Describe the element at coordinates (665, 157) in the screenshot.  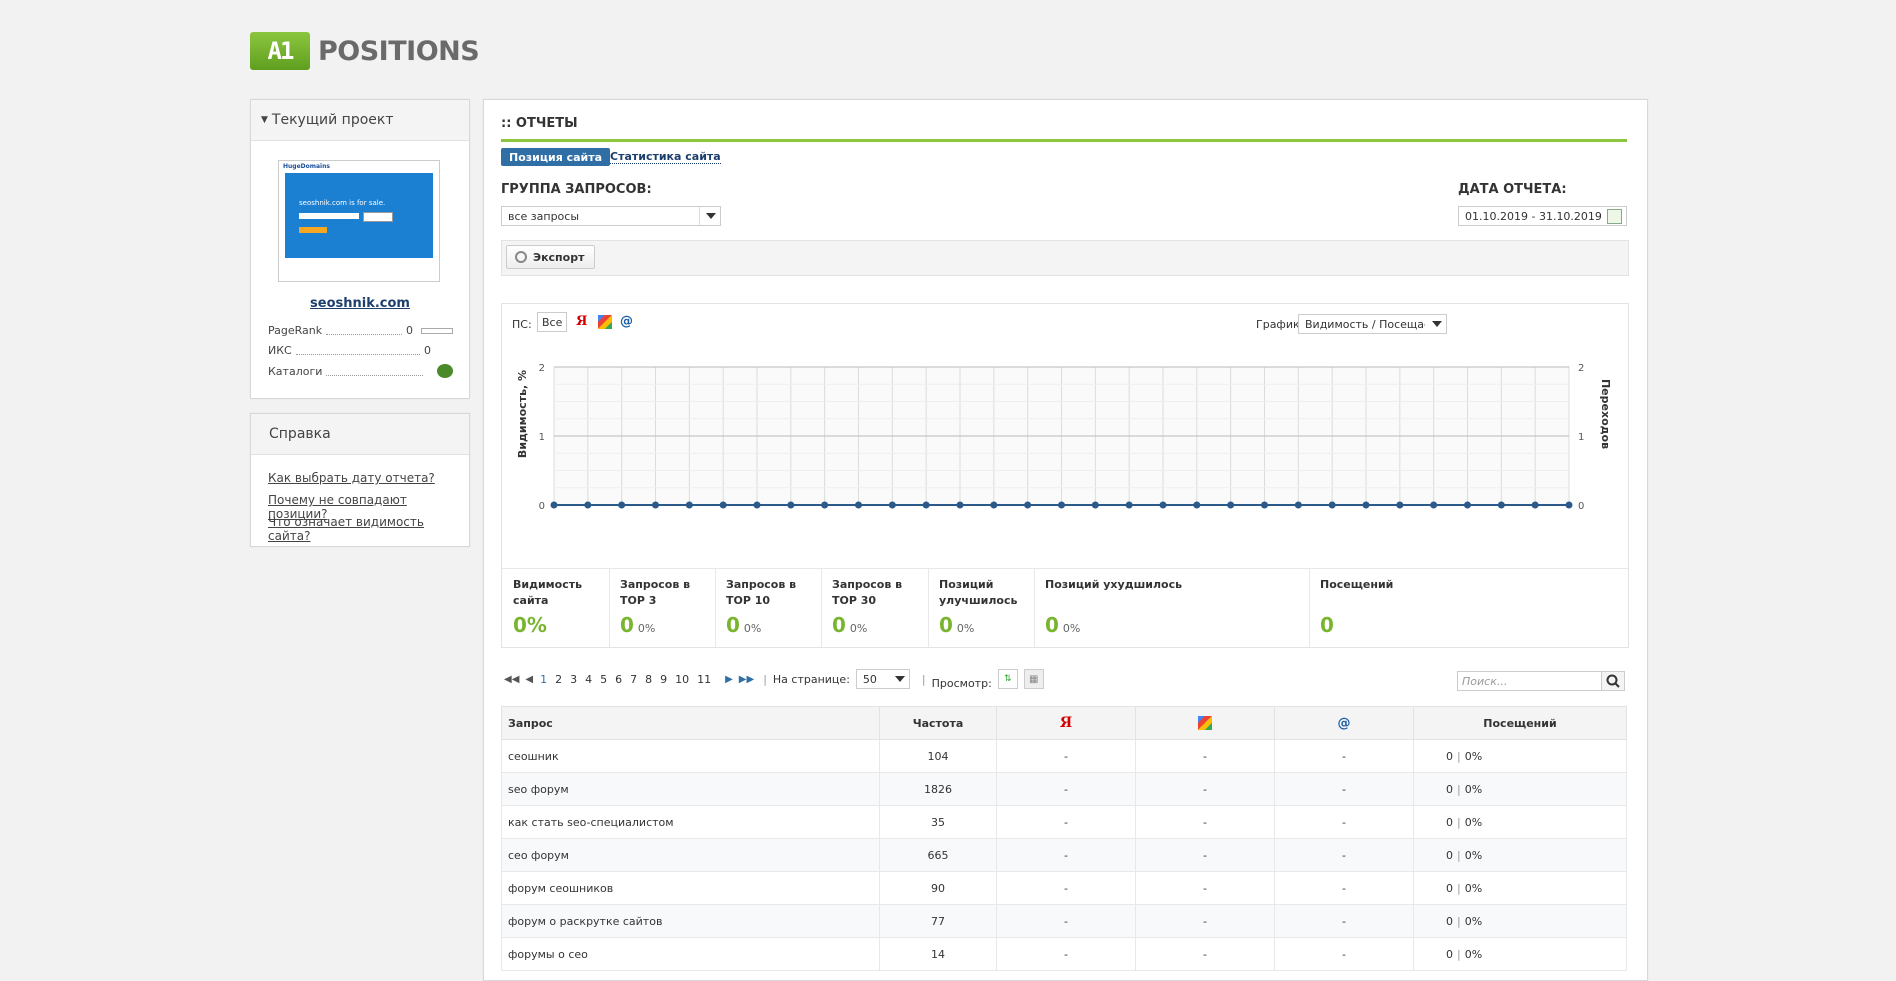
I see `tab-site-statistics: Статистика сайта` at that location.